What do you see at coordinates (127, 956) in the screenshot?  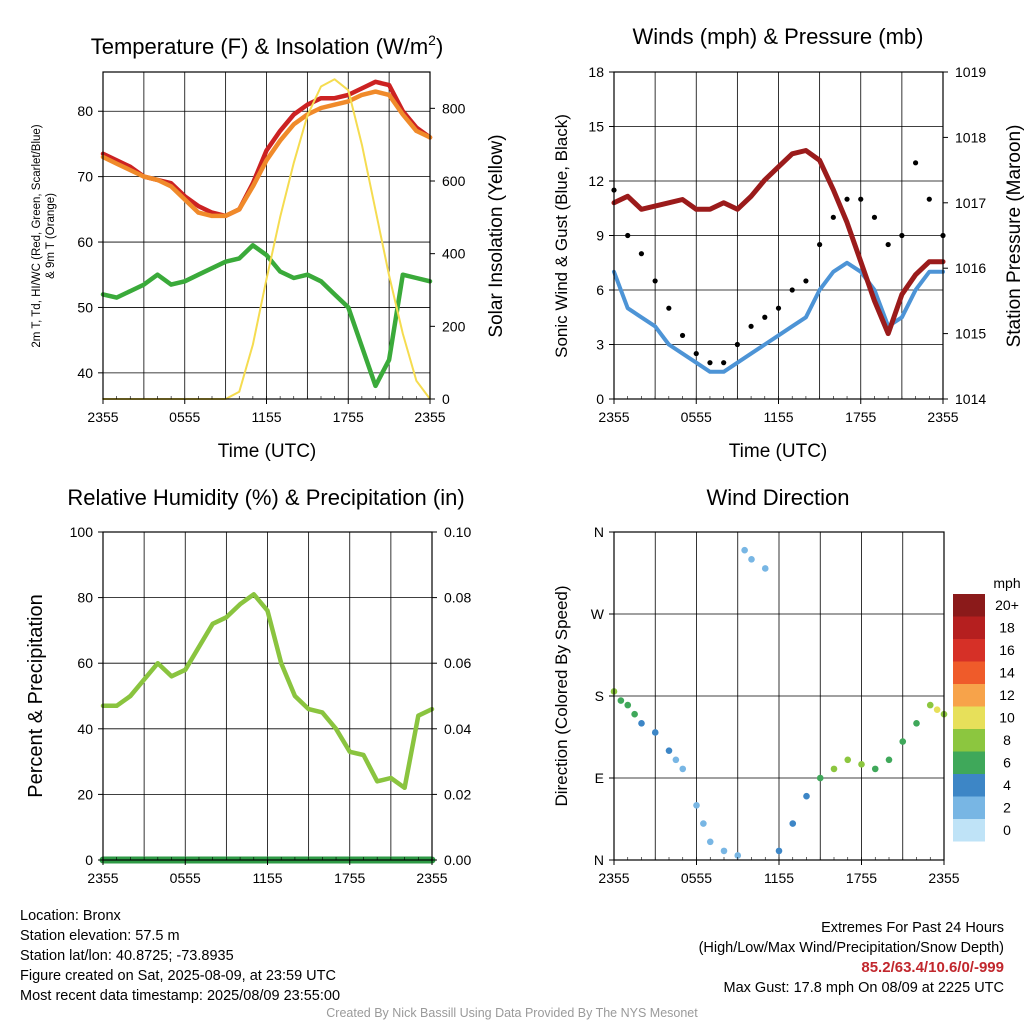 I see `latlon-text: Station lat/lon: 40.8725; -73.8935` at bounding box center [127, 956].